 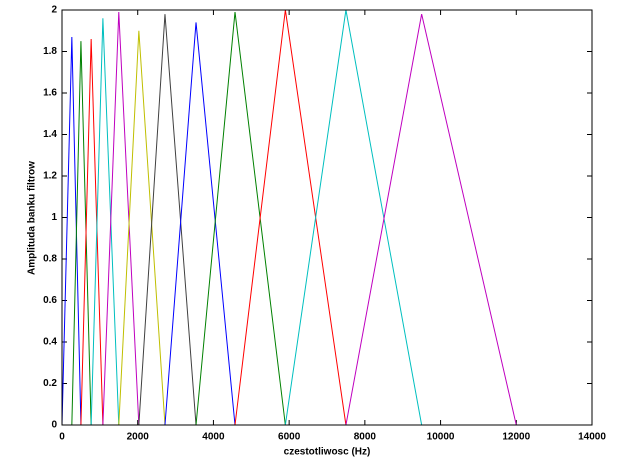 What do you see at coordinates (50, 342) in the screenshot?
I see `y-tick-label: 0.4` at bounding box center [50, 342].